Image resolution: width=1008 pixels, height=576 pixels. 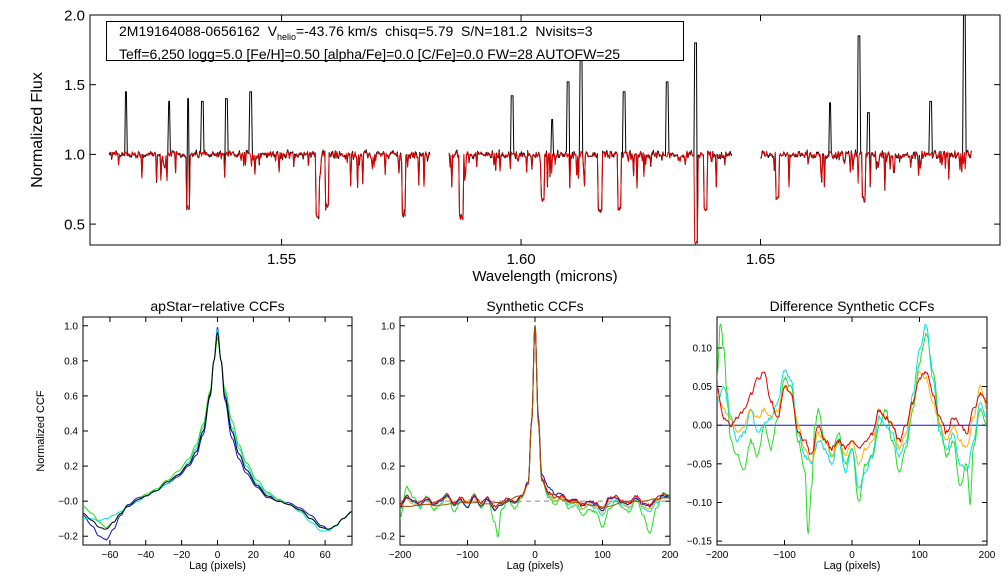 I want to click on synthetic-ccf-title: Synthetic CCFs, so click(x=534, y=306).